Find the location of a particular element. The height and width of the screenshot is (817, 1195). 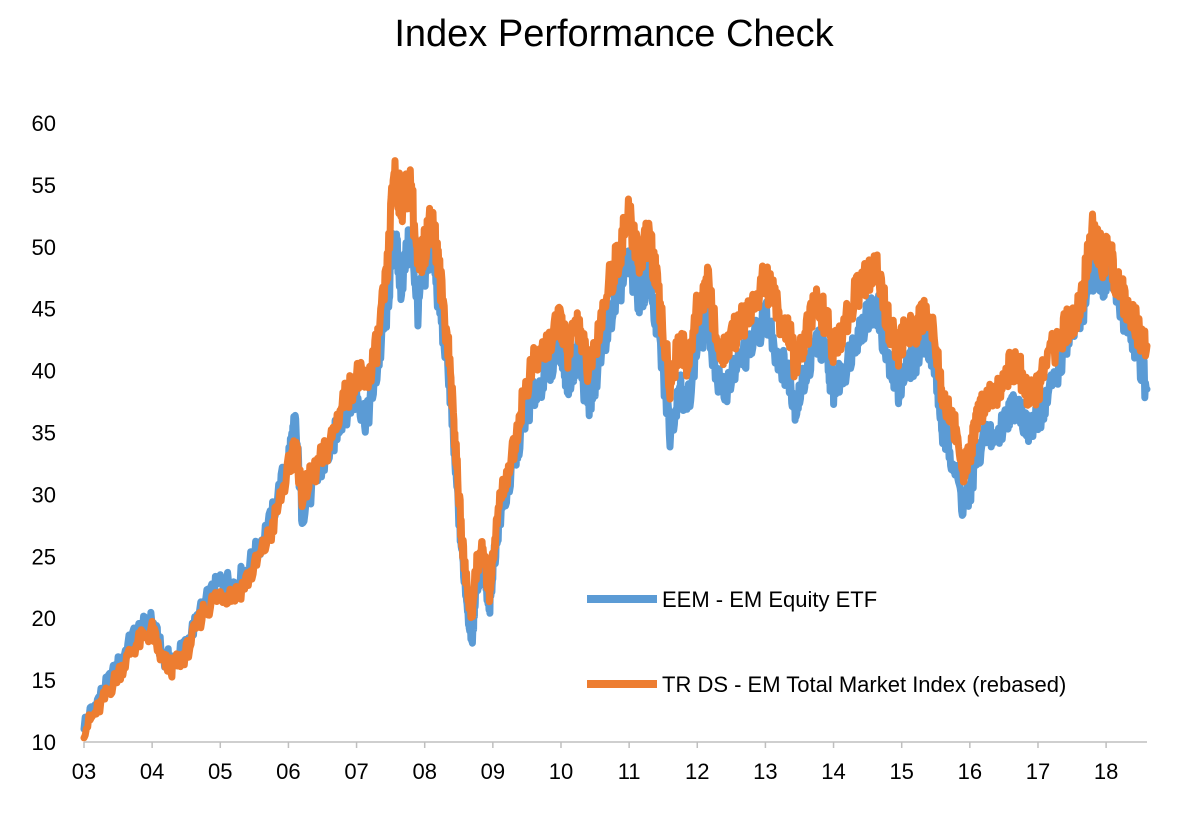

x-tick-label: 03 is located at coordinates (84, 771).